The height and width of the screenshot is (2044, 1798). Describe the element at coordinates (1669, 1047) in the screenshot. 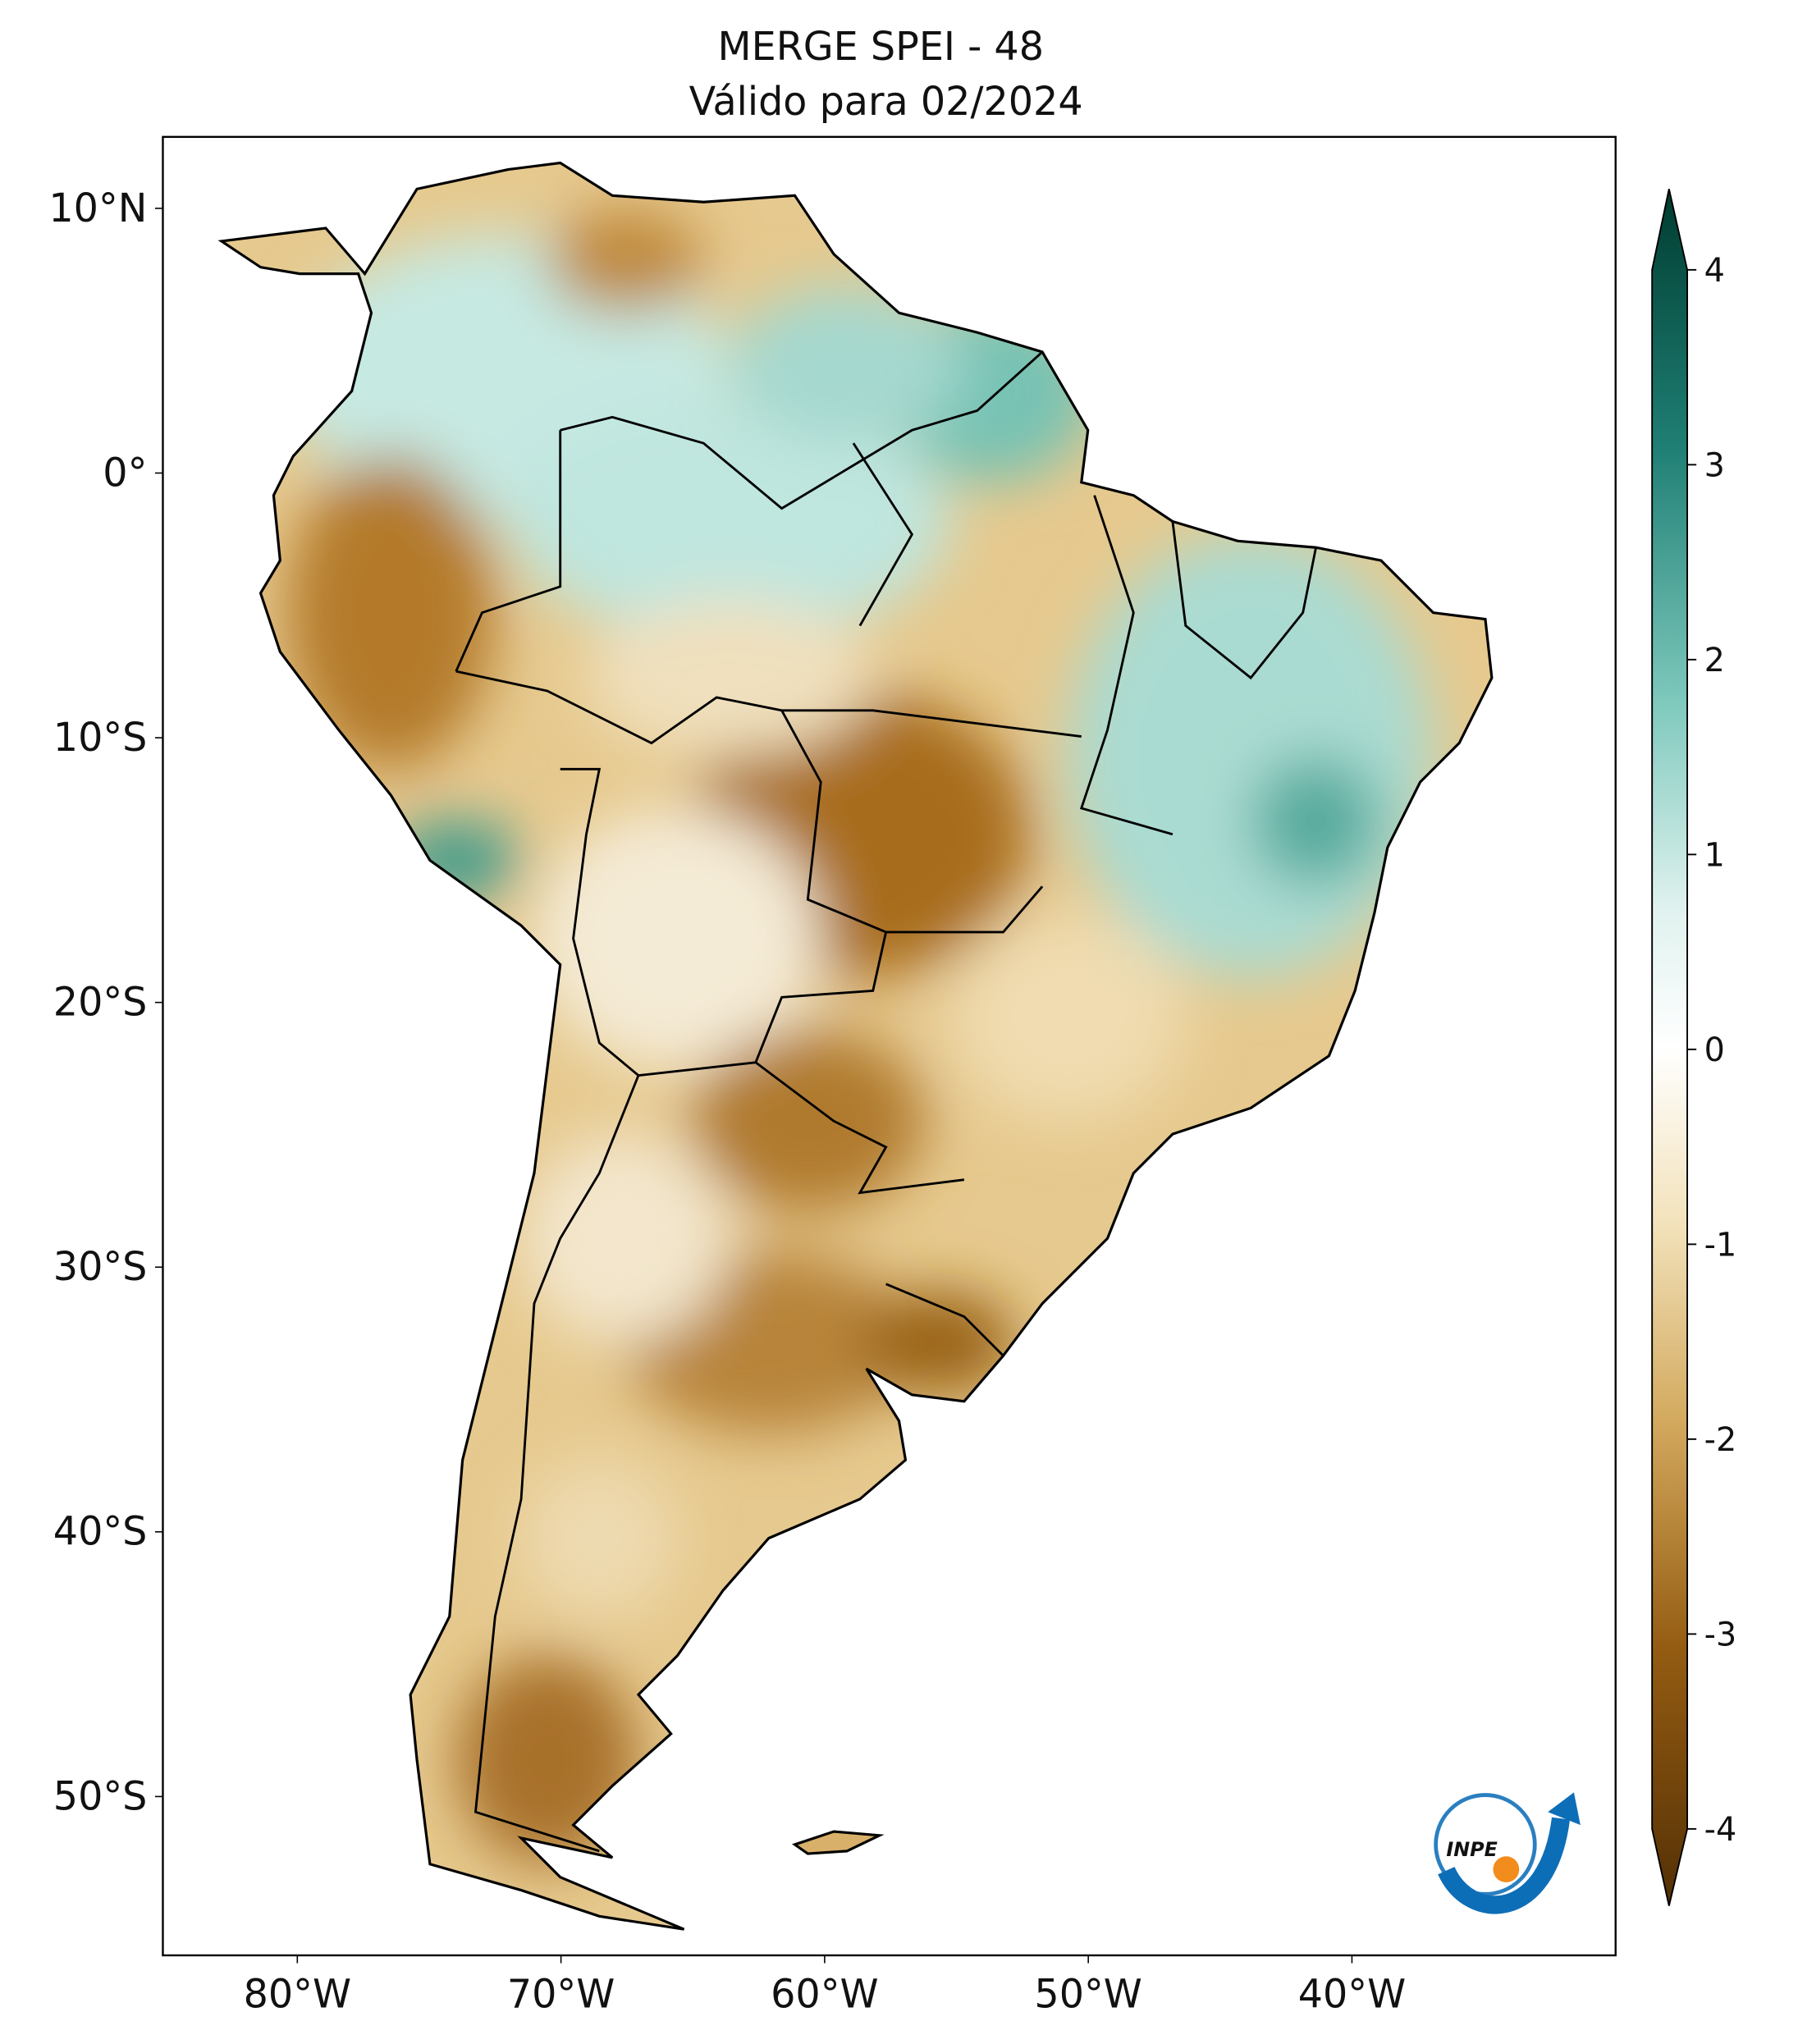

I see `colorbar-body` at that location.